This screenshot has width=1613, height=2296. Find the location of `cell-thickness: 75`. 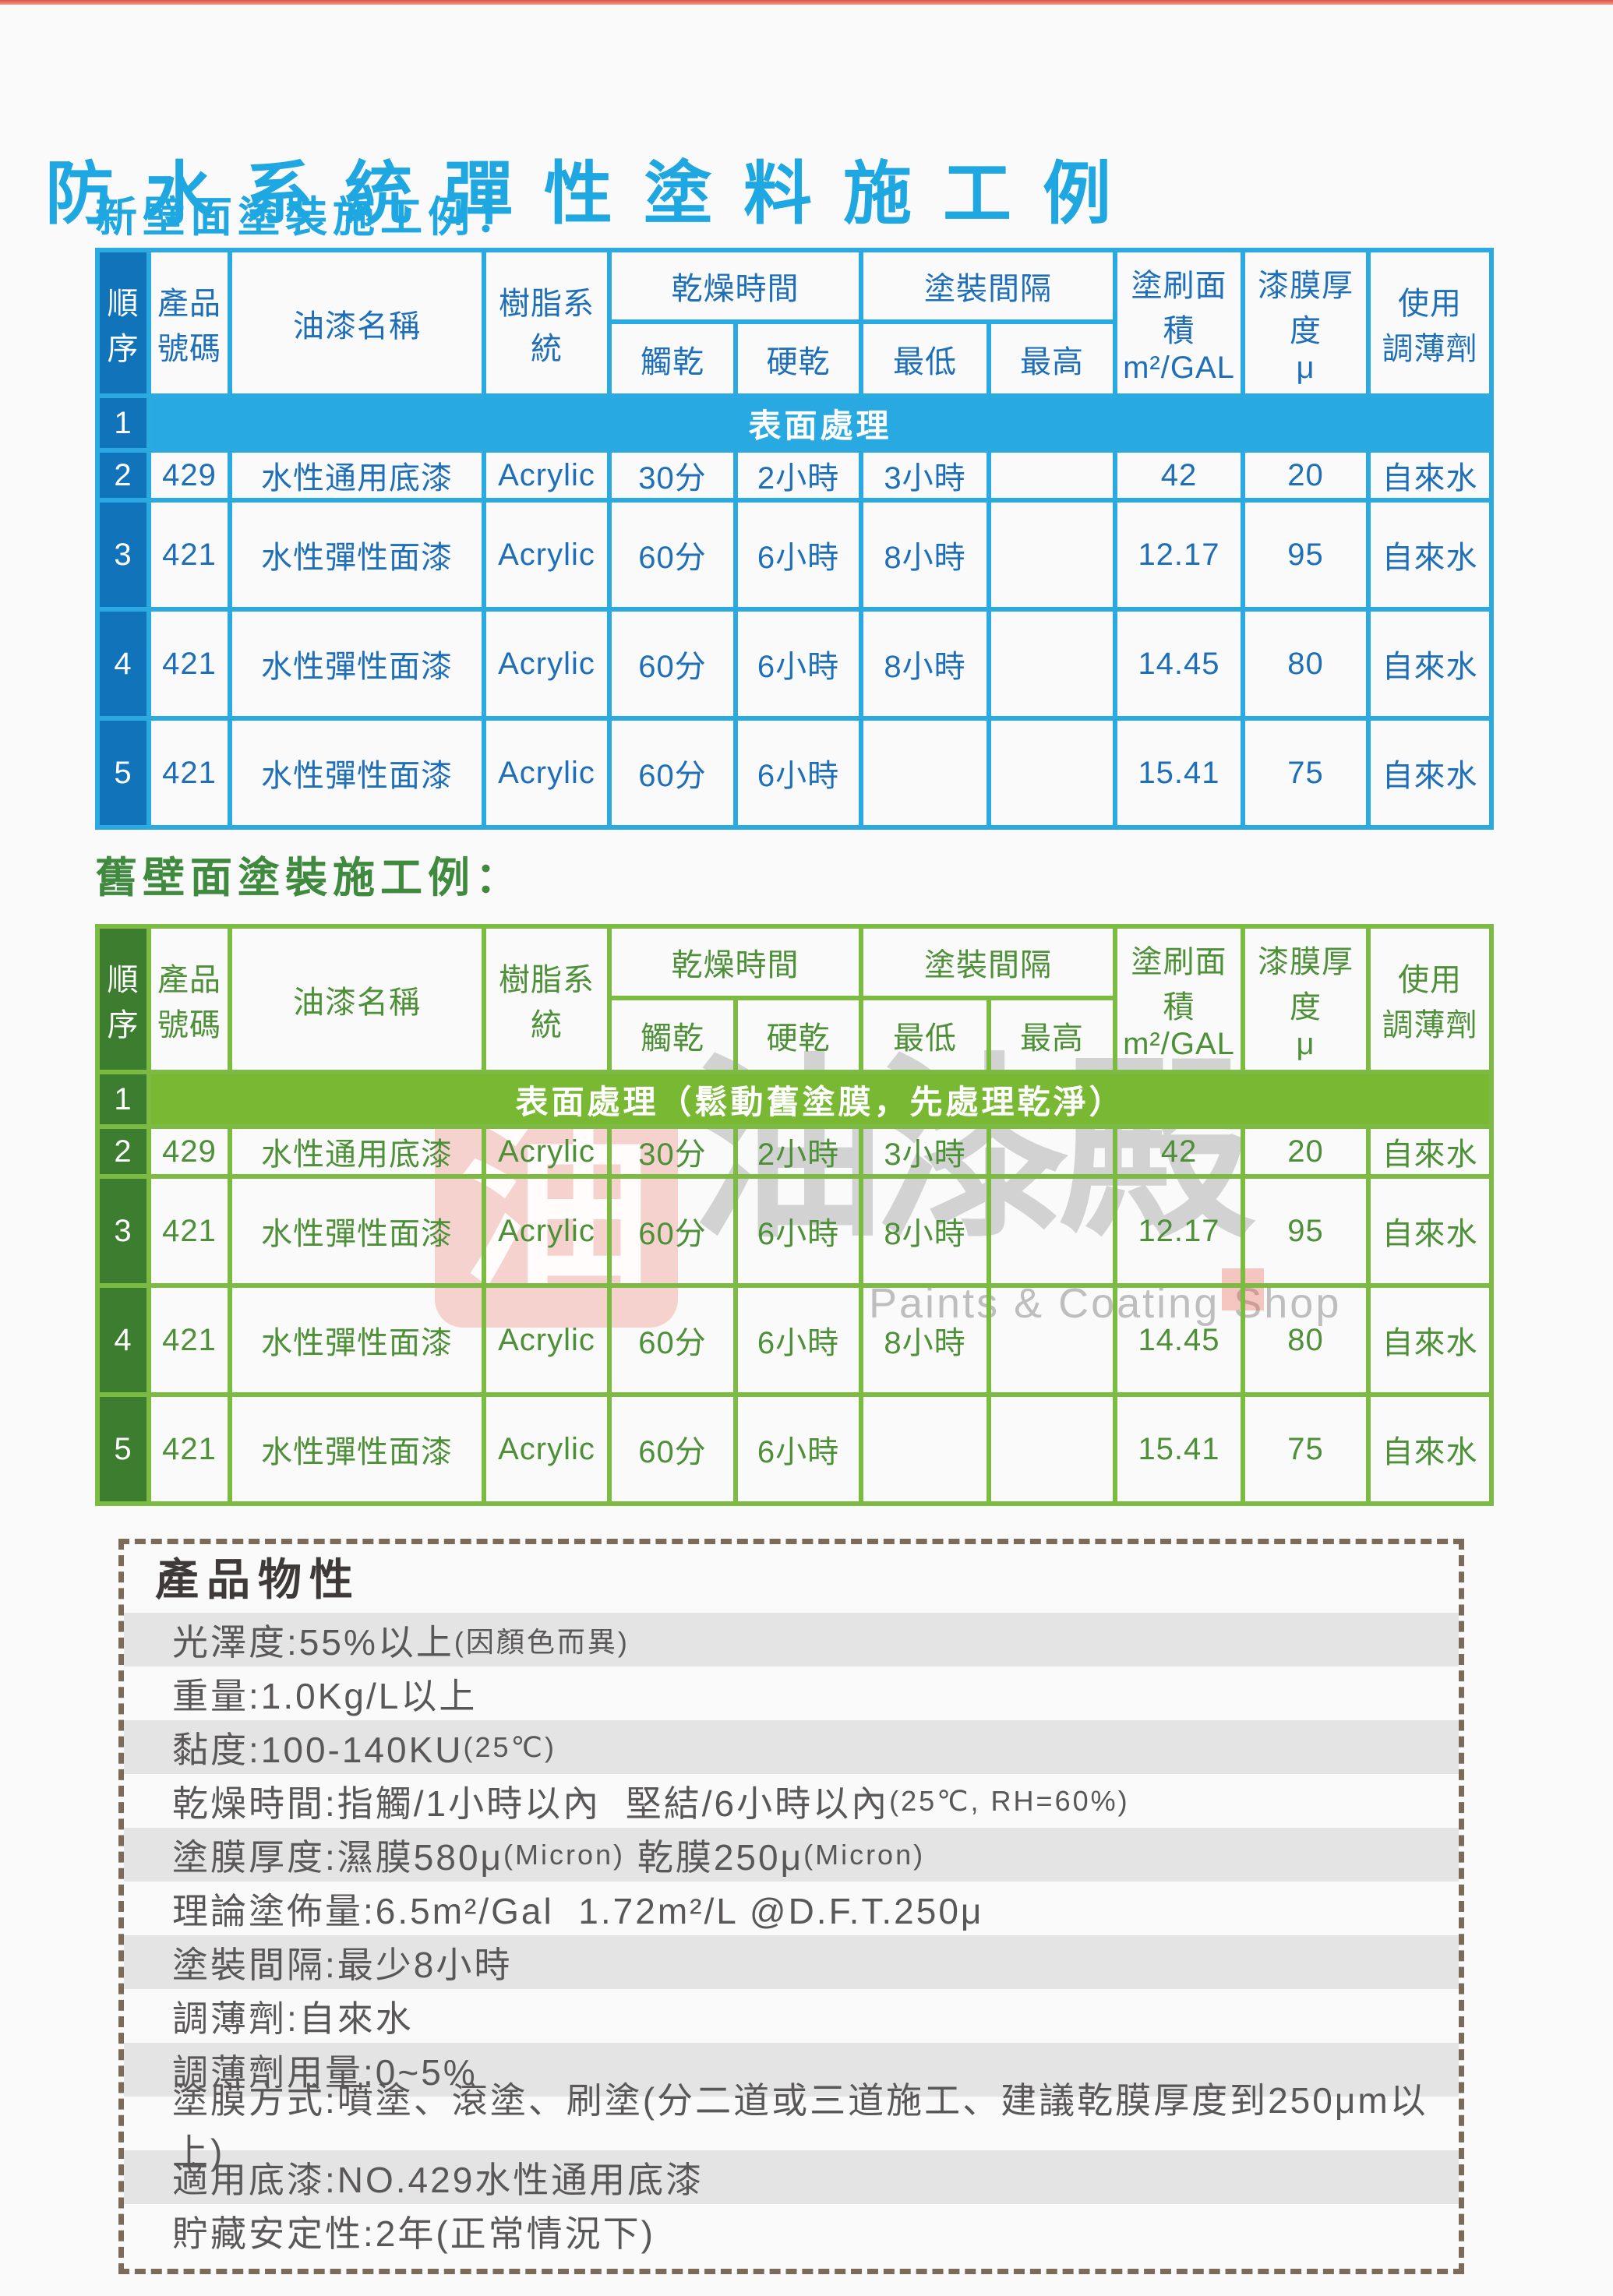

cell-thickness: 75 is located at coordinates (1306, 773).